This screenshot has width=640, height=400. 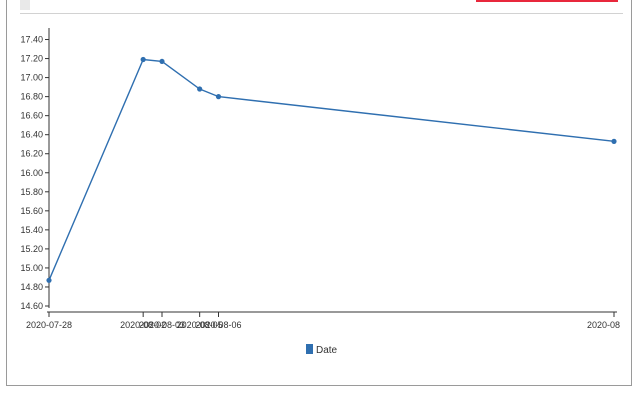 What do you see at coordinates (31, 173) in the screenshot?
I see `y-tick-label: 16.00` at bounding box center [31, 173].